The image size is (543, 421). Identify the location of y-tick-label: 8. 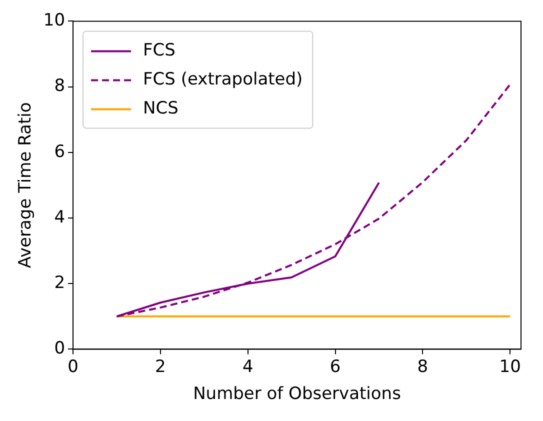
(60, 86).